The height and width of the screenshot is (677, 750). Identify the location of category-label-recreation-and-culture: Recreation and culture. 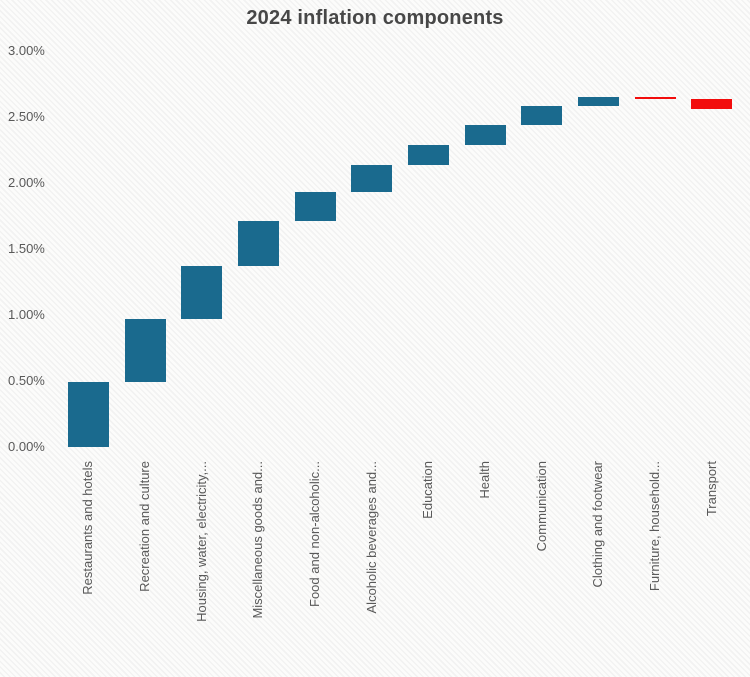
(144, 526).